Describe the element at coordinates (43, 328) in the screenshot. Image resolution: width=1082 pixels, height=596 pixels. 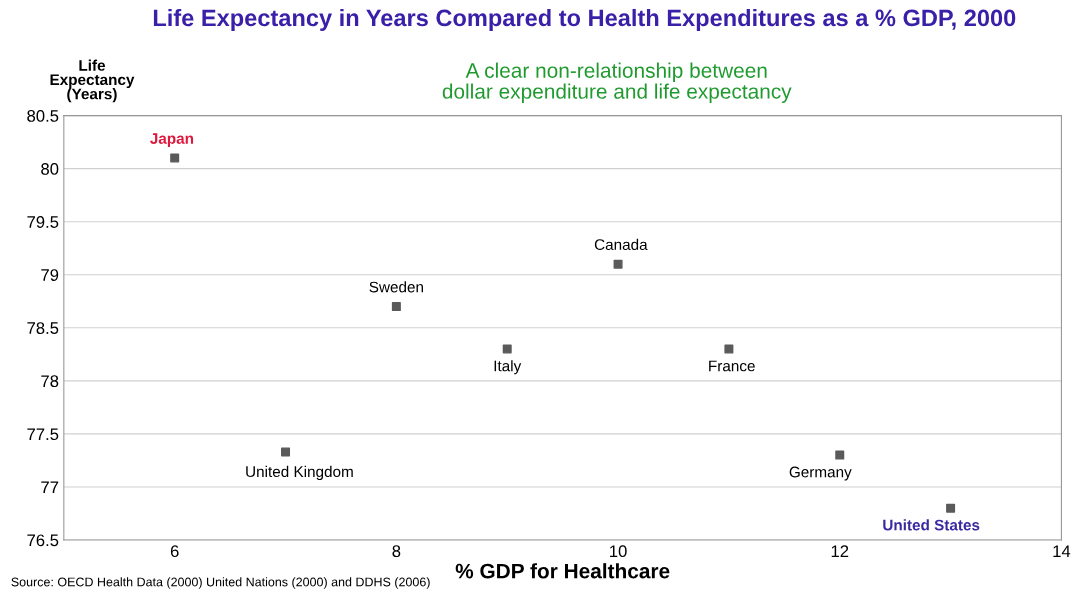
I see `y-tick-label: 78.5` at that location.